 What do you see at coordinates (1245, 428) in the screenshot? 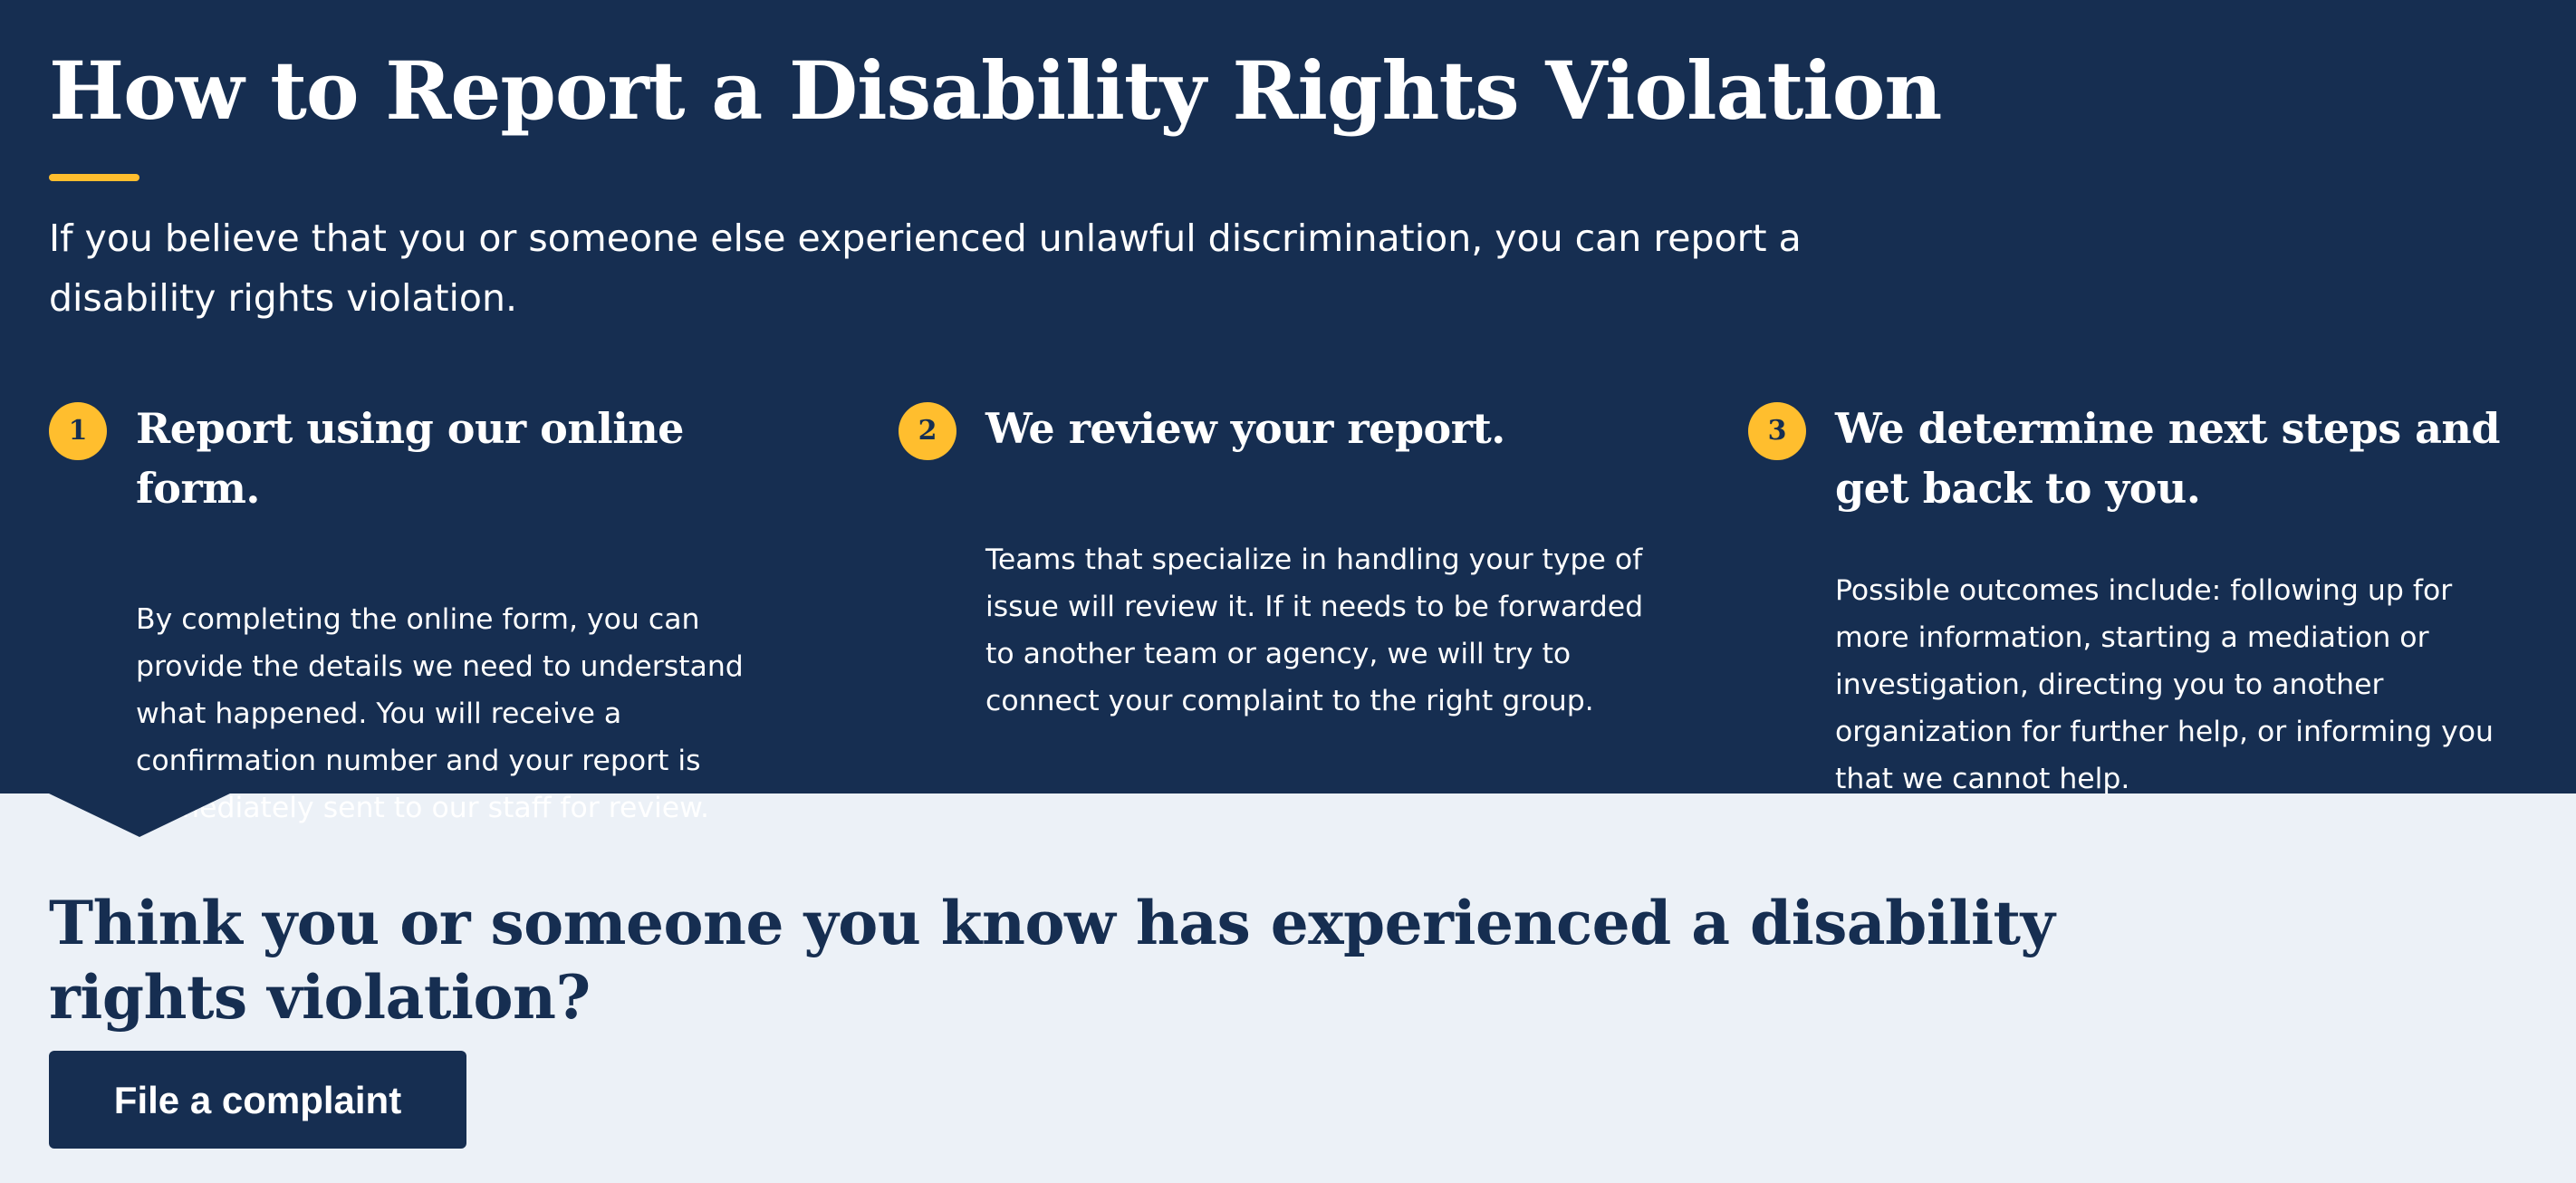
I see `step-title: We review your report.` at bounding box center [1245, 428].